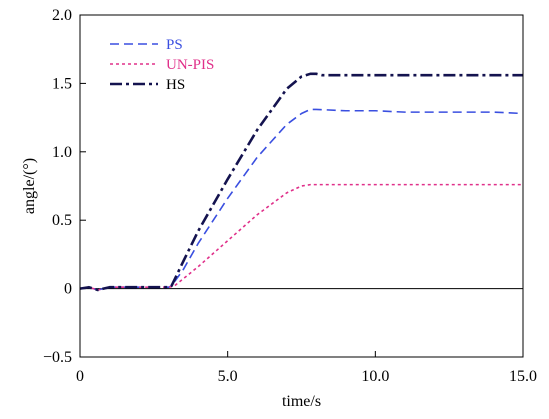 The height and width of the screenshot is (419, 549). Describe the element at coordinates (175, 85) in the screenshot. I see `legend-label: HS` at that location.